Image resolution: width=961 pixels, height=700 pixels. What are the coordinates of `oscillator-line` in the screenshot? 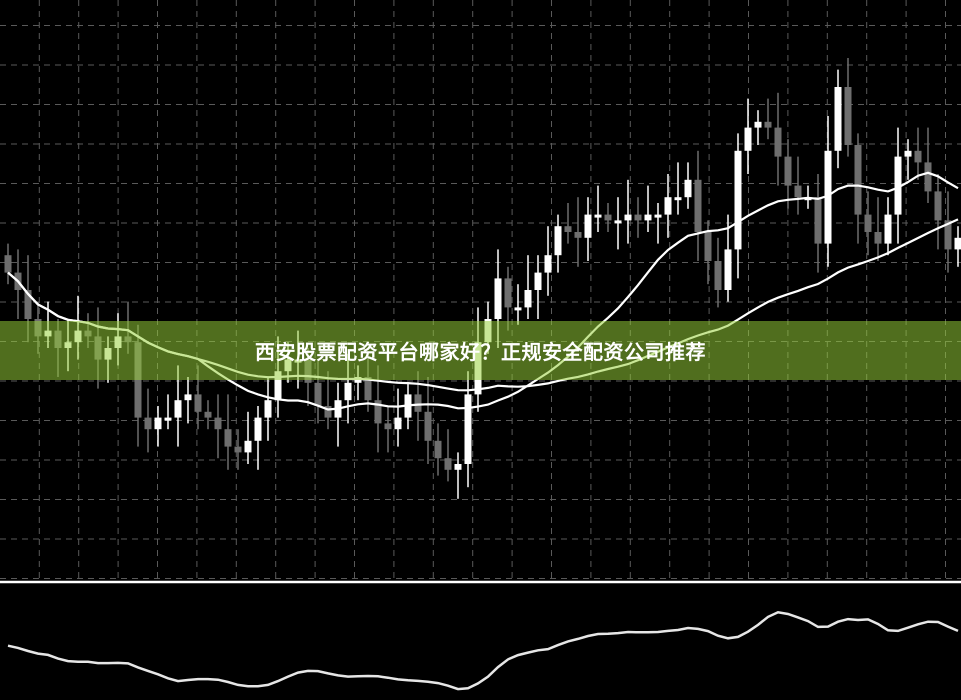 It's located at (483, 651).